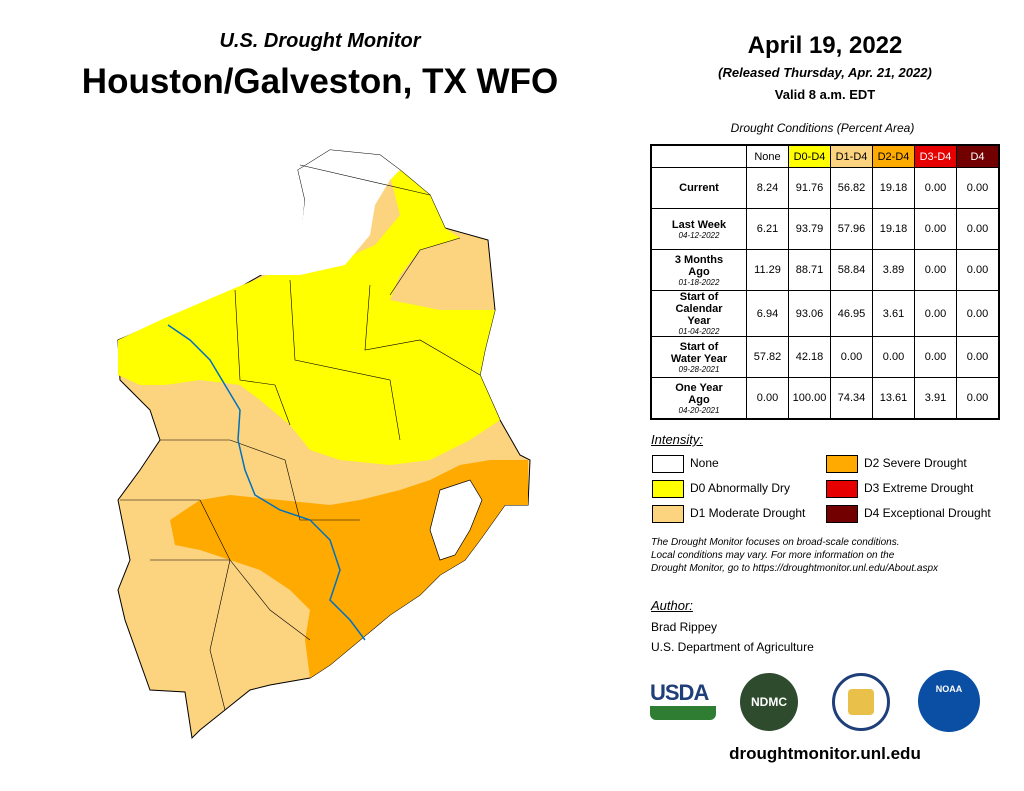 The height and width of the screenshot is (791, 1024). I want to click on row-date: 04-12-2022, so click(699, 235).